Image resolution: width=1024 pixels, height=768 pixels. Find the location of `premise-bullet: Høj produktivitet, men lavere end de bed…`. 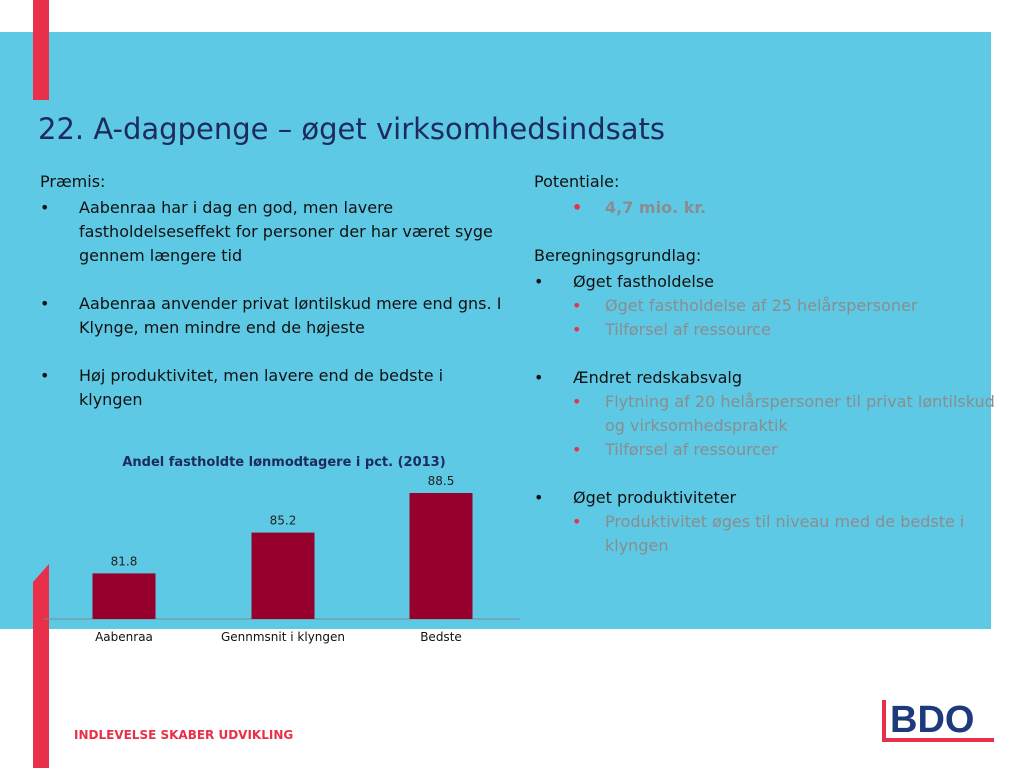

premise-bullet: Høj produktivitet, men lavere end de bed… is located at coordinates (275, 388).